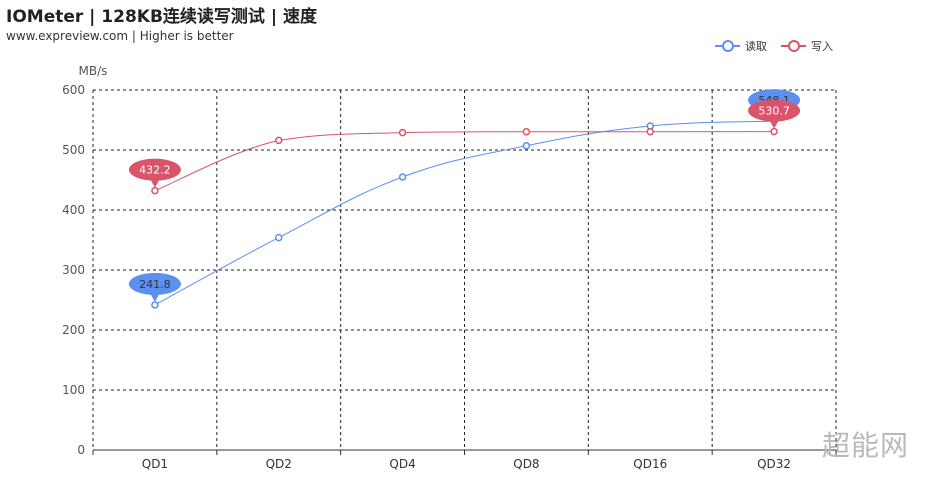  What do you see at coordinates (774, 464) in the screenshot?
I see `x-tick-label: QD32` at bounding box center [774, 464].